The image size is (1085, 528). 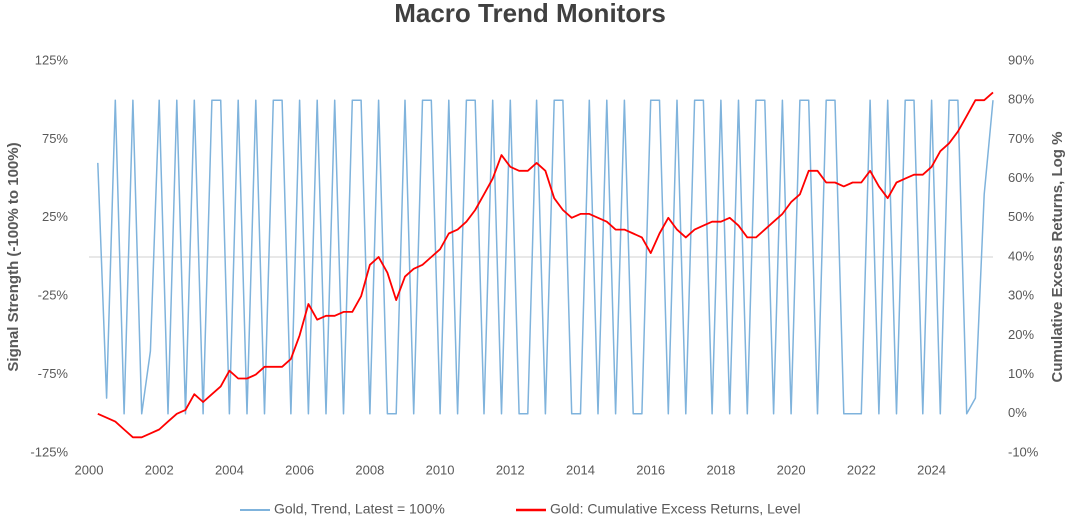 What do you see at coordinates (650, 469) in the screenshot?
I see `x-tick-label: 2016` at bounding box center [650, 469].